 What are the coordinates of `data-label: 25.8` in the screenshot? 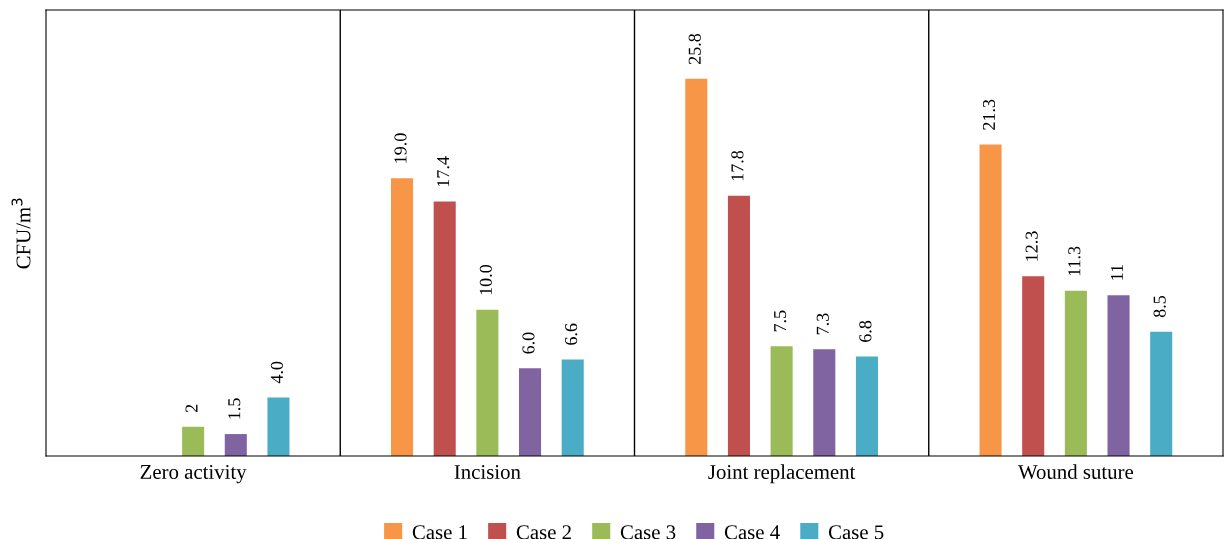 It's located at (694, 49).